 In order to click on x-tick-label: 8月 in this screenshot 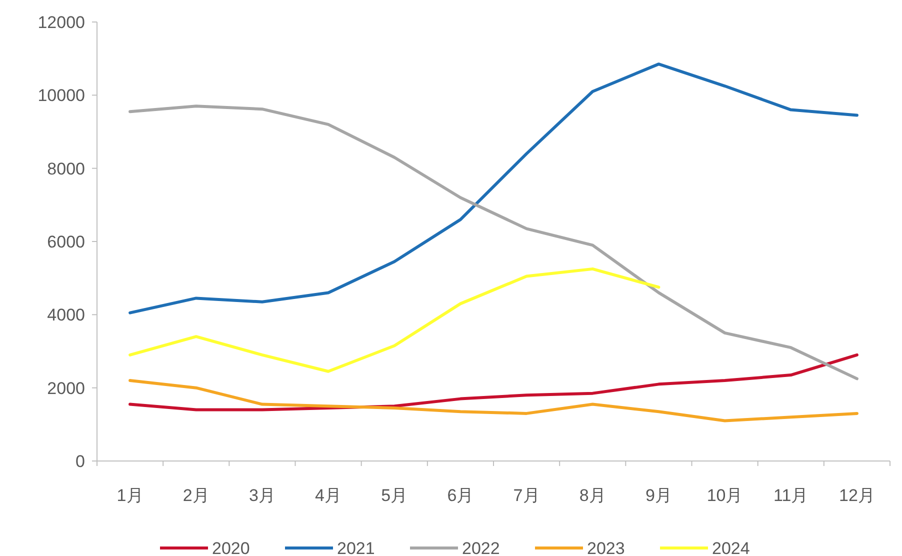, I will do `click(592, 495)`.